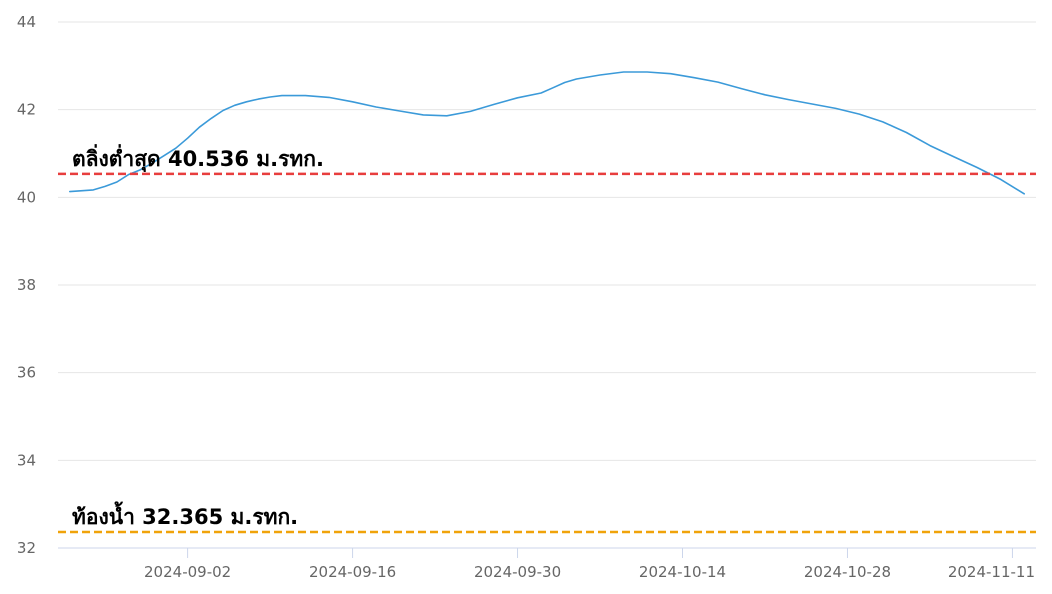 The width and height of the screenshot is (1052, 594). I want to click on x-tick-label: 2024-10-28, so click(847, 572).